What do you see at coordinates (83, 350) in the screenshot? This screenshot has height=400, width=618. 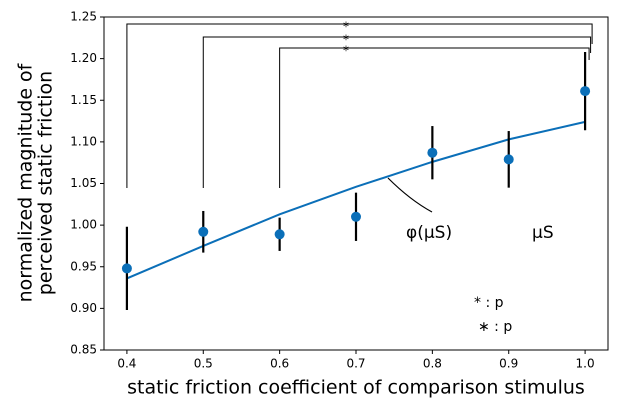 I see `y-tick-label: 0.85` at bounding box center [83, 350].